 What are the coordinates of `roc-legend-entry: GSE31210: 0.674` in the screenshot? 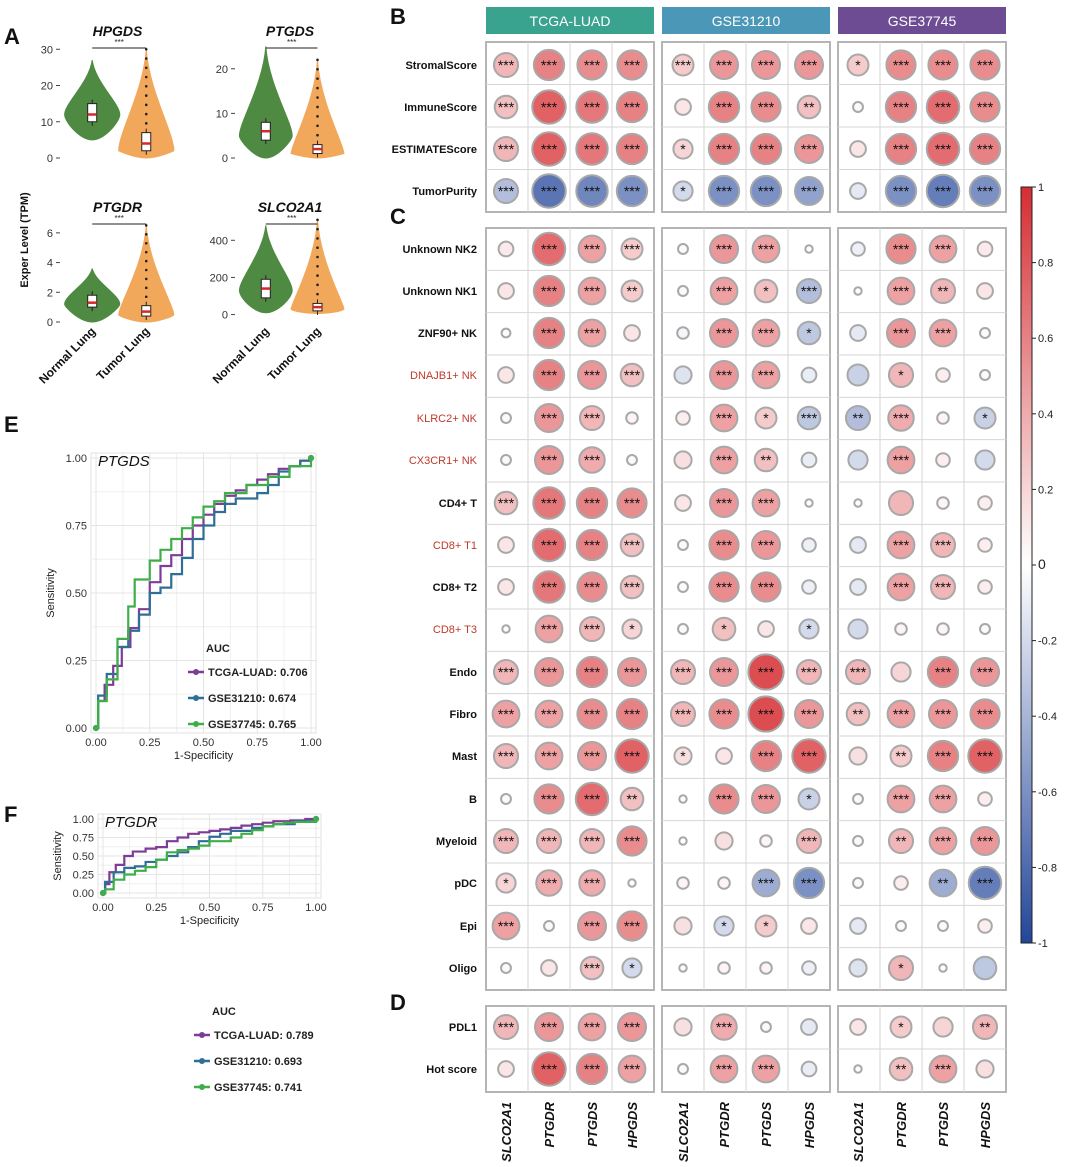 It's located at (252, 699).